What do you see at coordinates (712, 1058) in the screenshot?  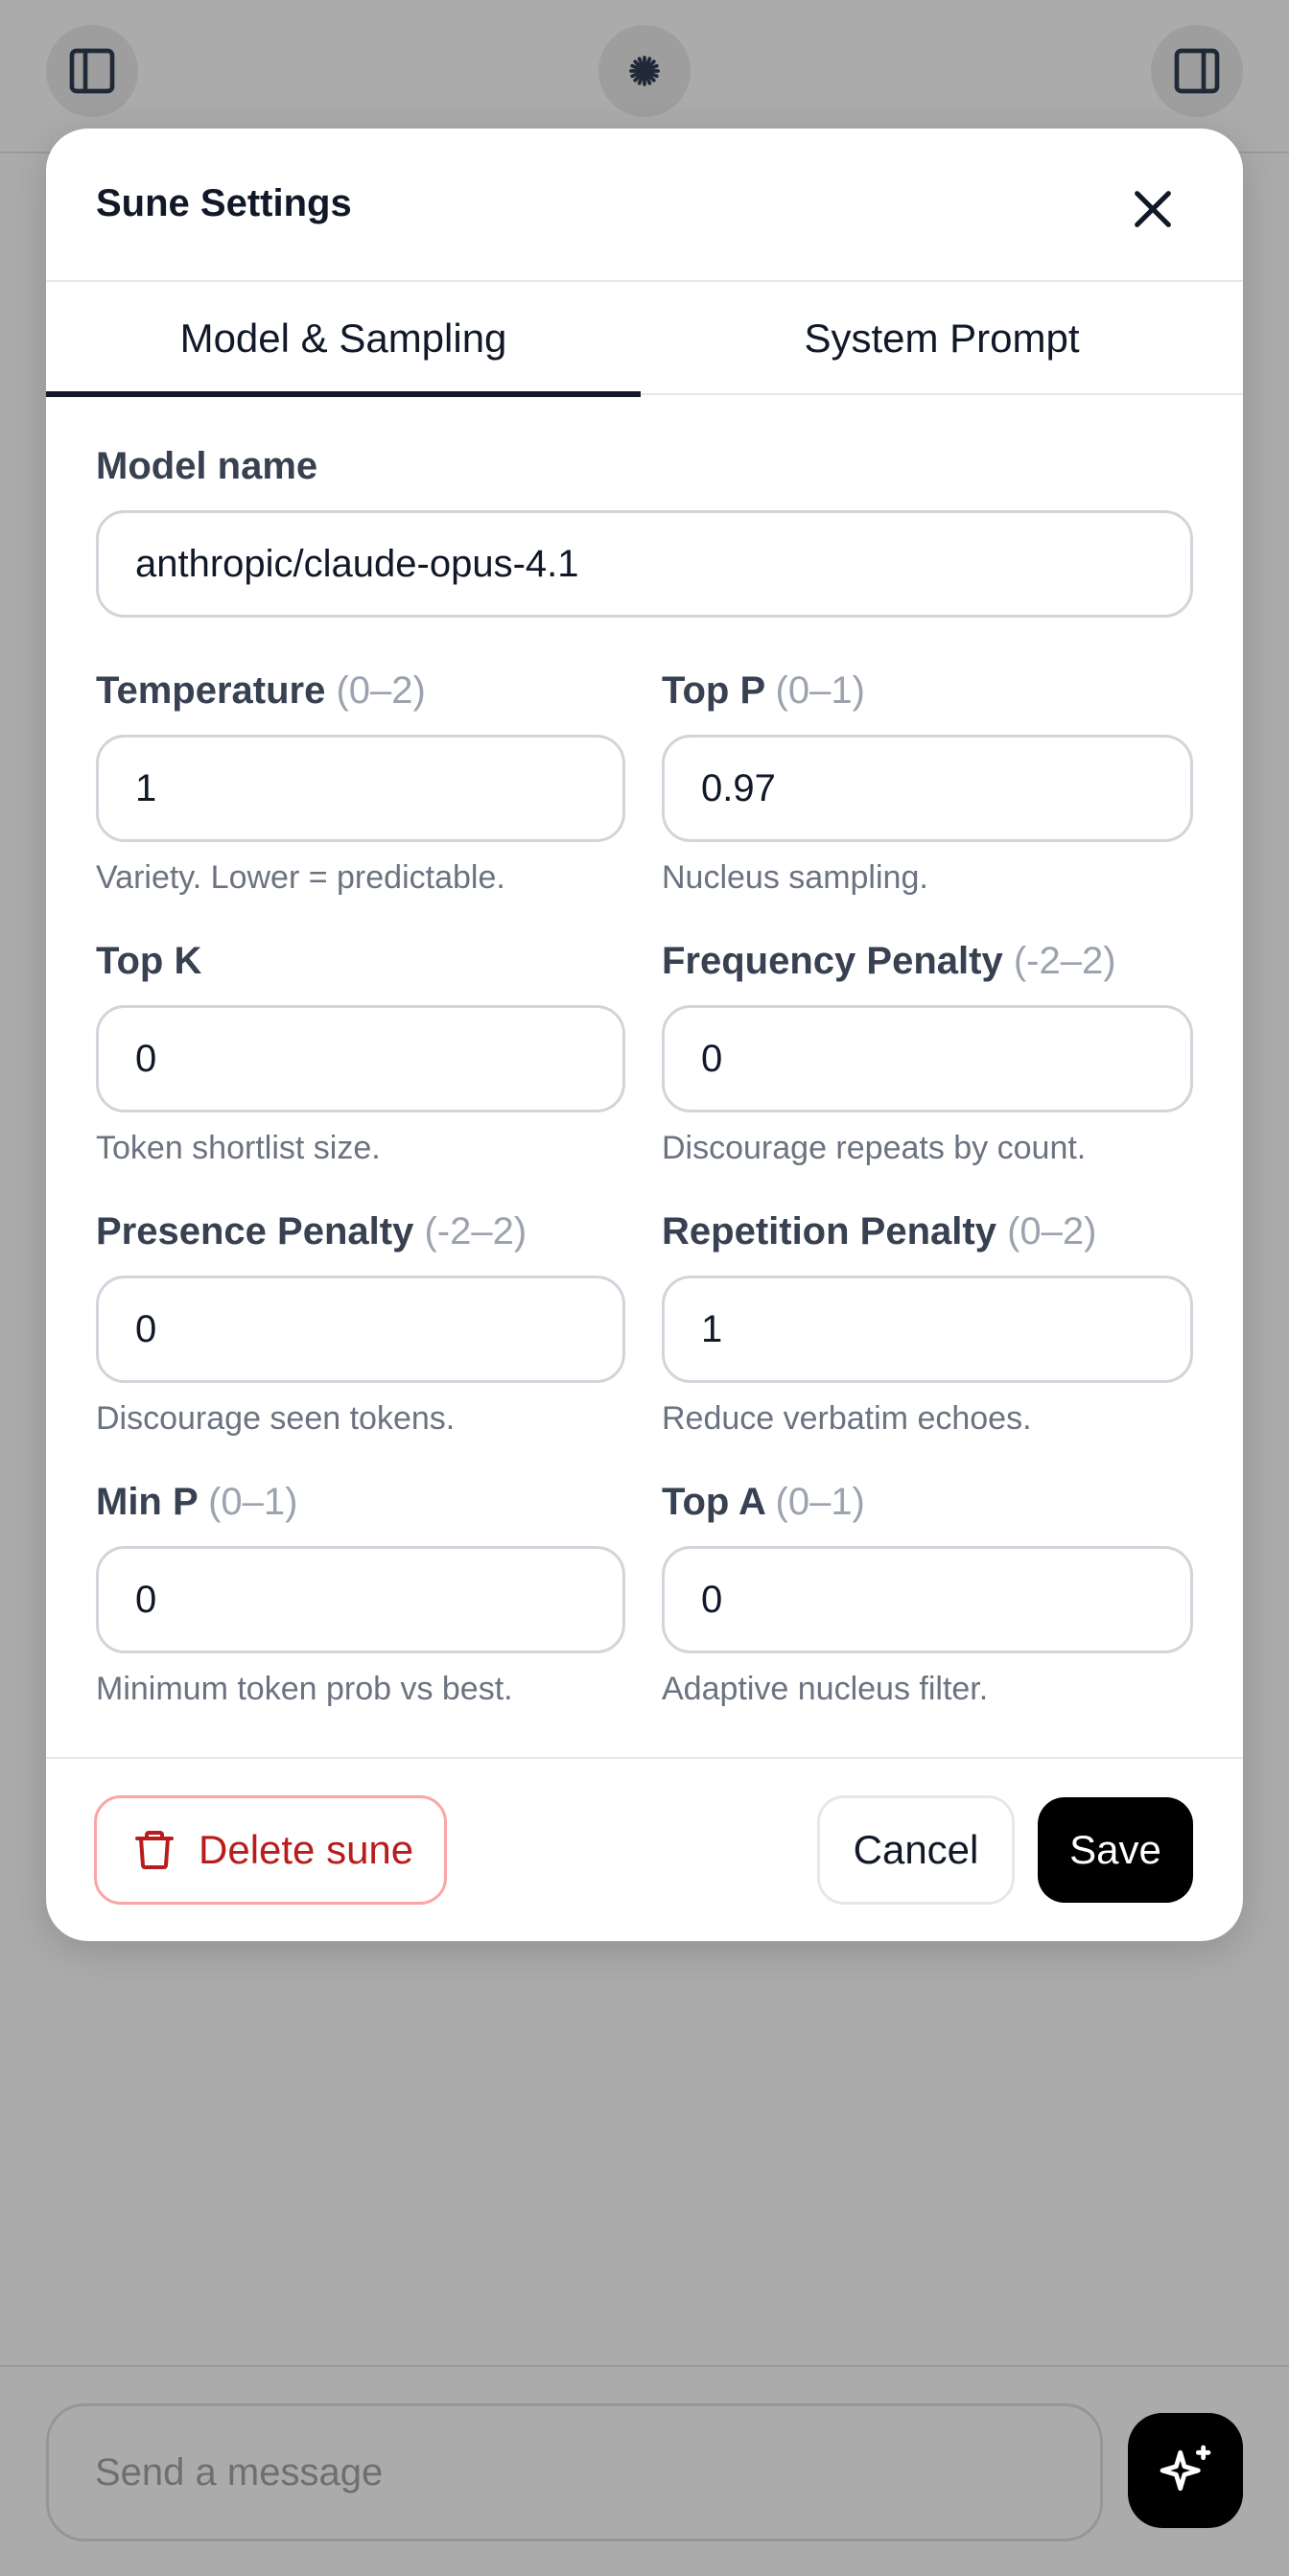 I see `frequency-penalty-value: 0` at bounding box center [712, 1058].